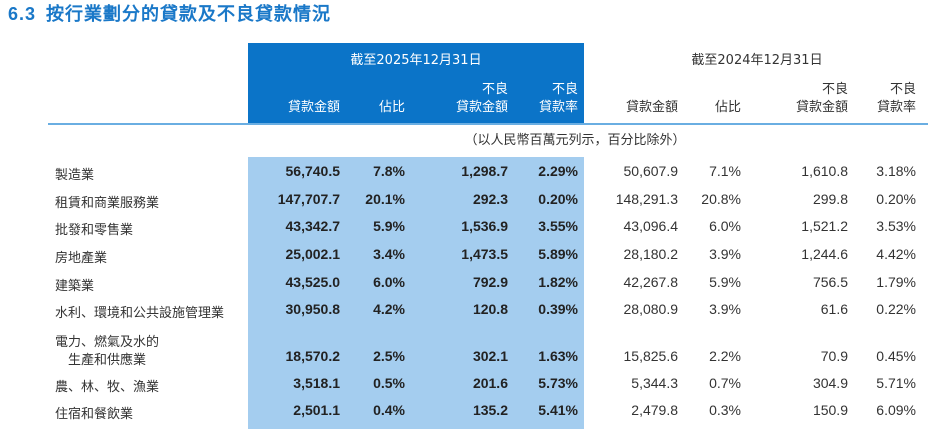 This screenshot has width=928, height=429. What do you see at coordinates (488, 124) in the screenshot?
I see `header-divider` at bounding box center [488, 124].